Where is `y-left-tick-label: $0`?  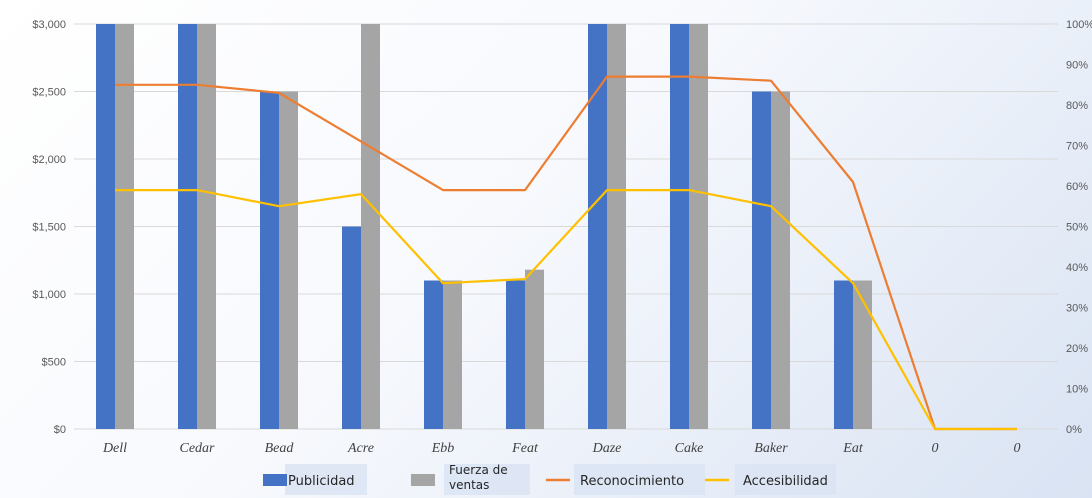
y-left-tick-label: $0 is located at coordinates (60, 430).